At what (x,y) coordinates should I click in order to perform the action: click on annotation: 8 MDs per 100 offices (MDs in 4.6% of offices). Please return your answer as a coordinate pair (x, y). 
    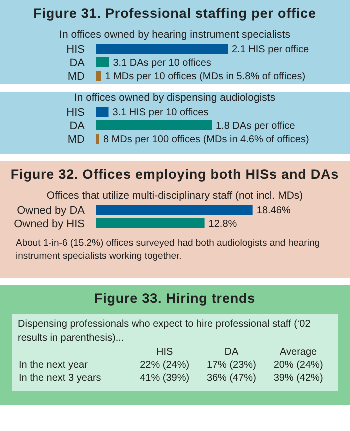
    Looking at the image, I should click on (206, 139).